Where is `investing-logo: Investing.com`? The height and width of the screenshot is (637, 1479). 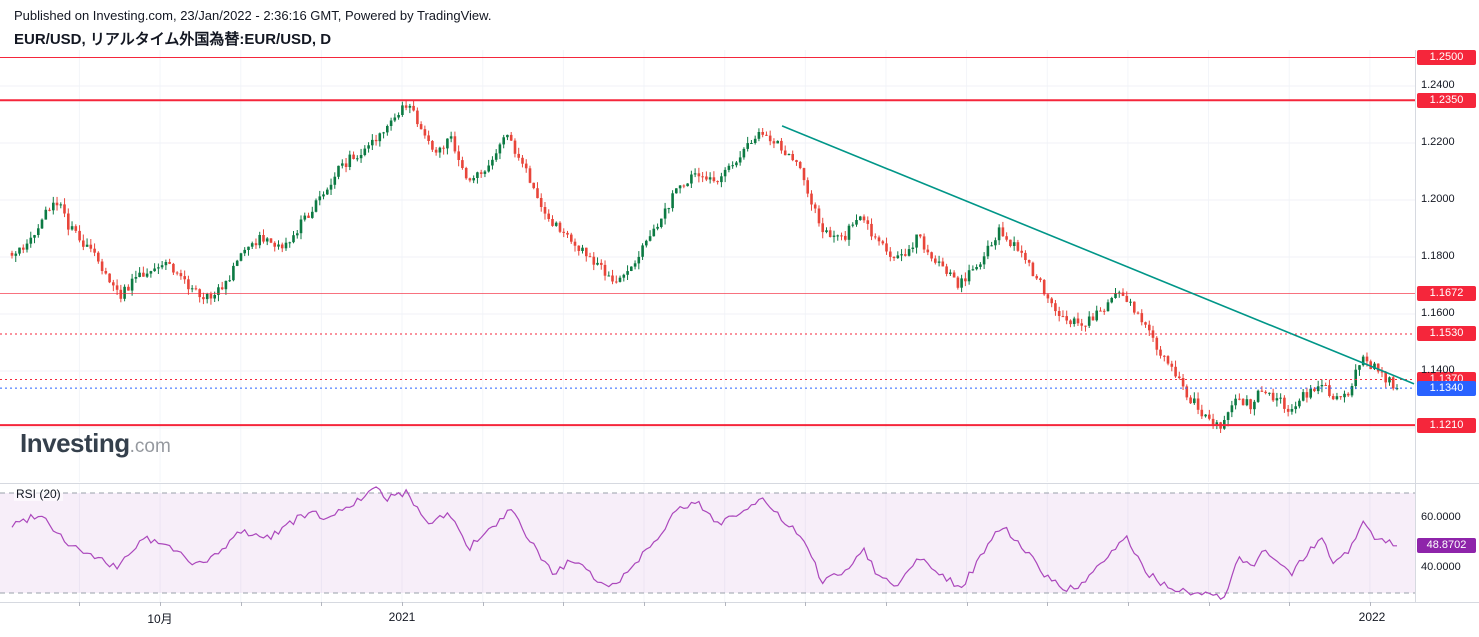
investing-logo: Investing.com is located at coordinates (95, 443).